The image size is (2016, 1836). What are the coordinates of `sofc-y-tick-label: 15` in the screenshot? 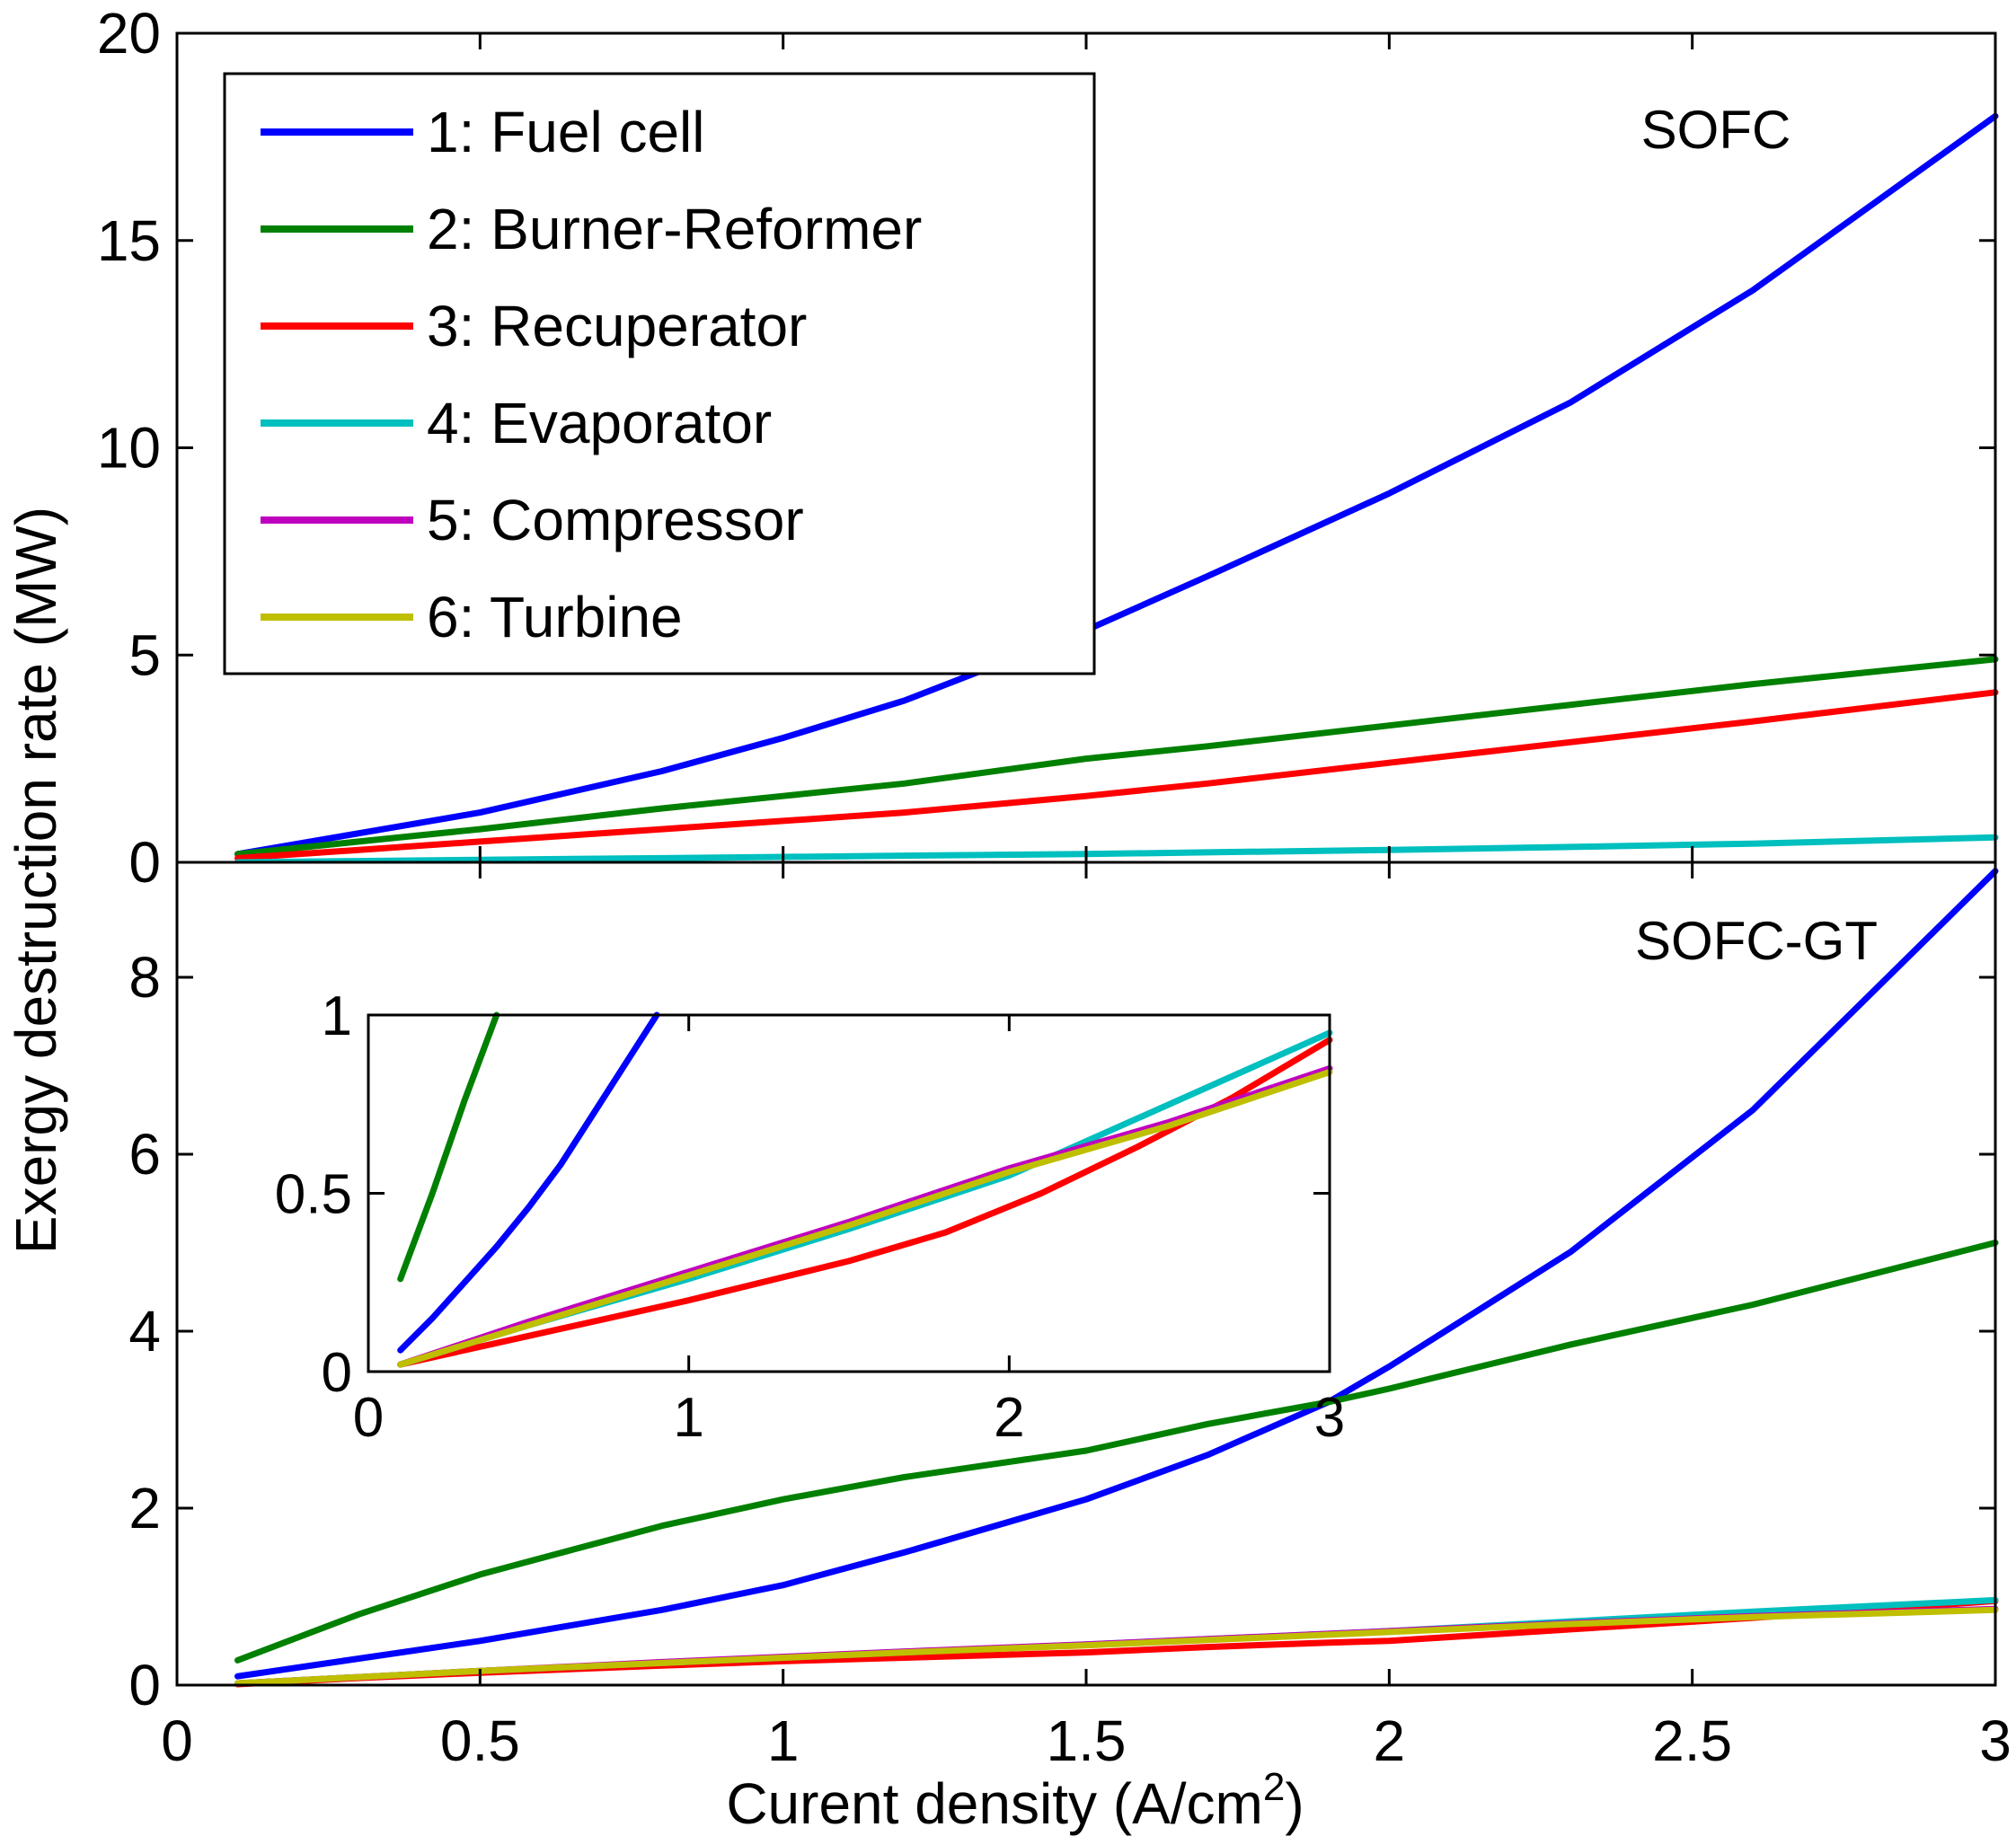 It's located at (129, 240).